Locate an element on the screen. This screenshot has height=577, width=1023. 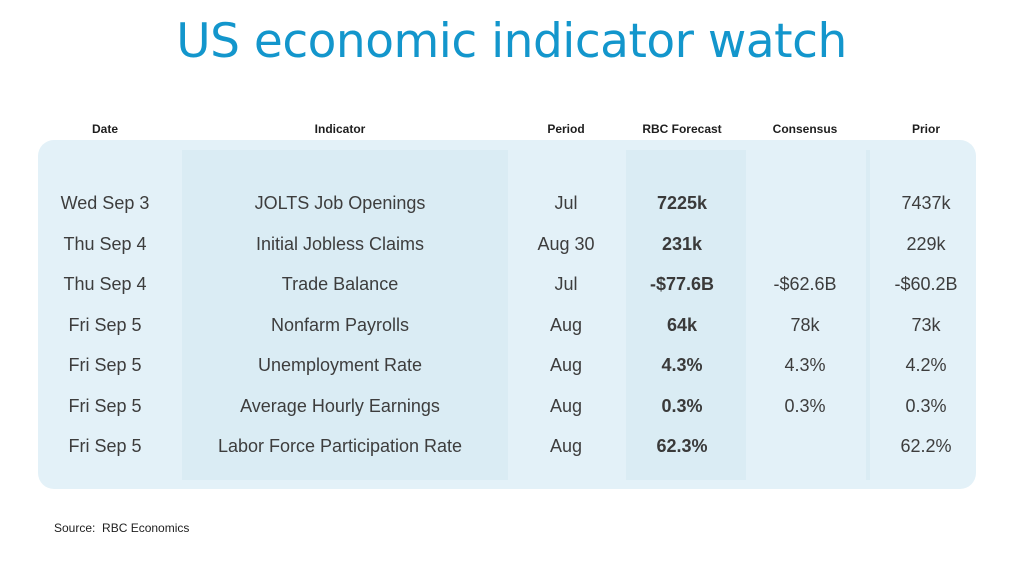
cell-date: Wed Sep 3 is located at coordinates (105, 203).